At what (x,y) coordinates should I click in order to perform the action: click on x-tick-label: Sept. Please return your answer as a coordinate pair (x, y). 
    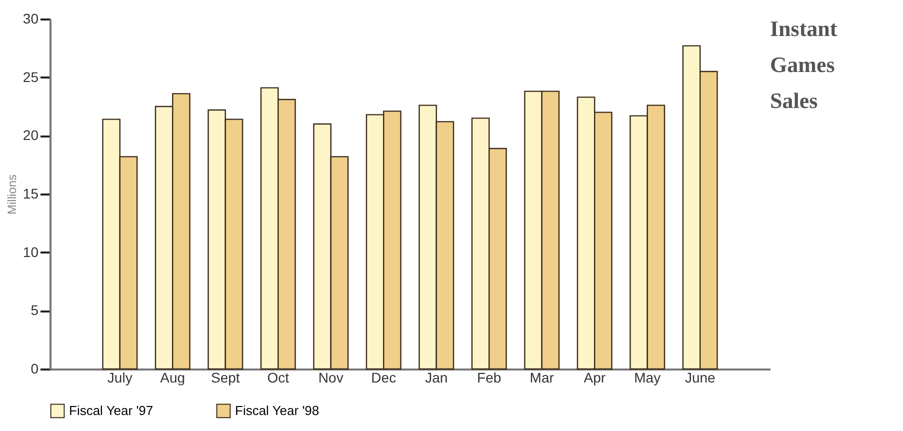
    Looking at the image, I should click on (225, 378).